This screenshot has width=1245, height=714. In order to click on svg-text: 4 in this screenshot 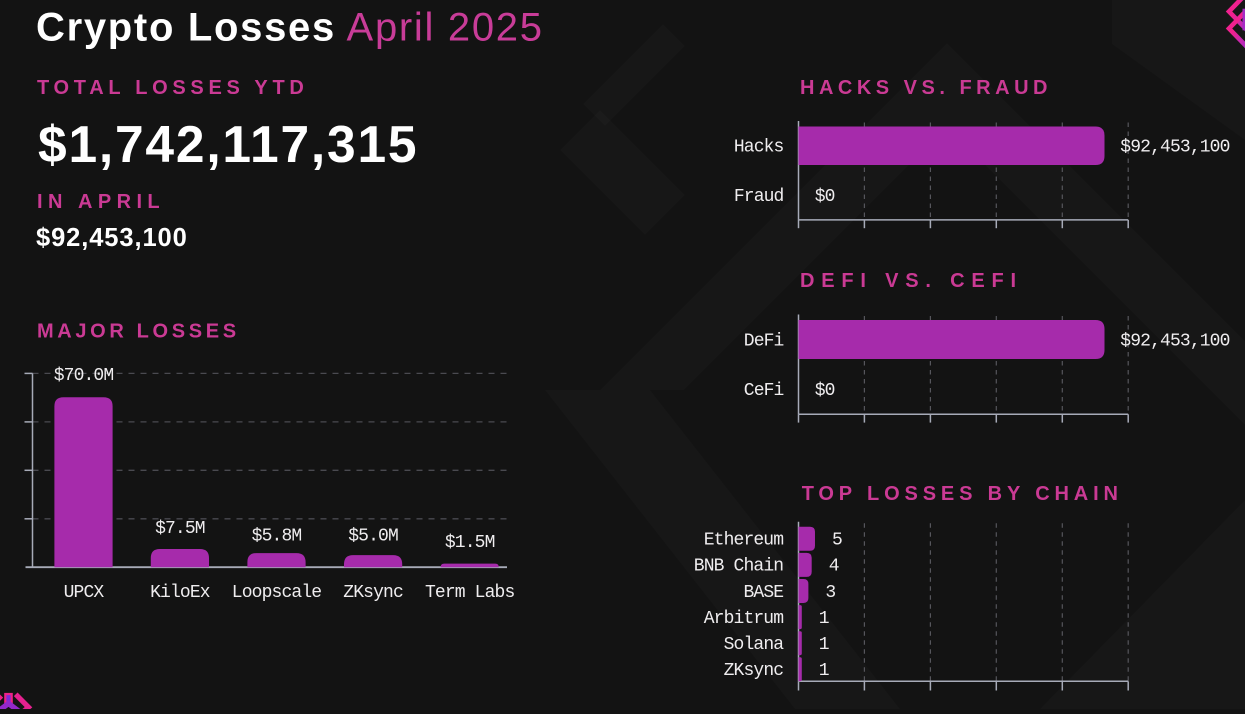, I will do `click(834, 567)`.